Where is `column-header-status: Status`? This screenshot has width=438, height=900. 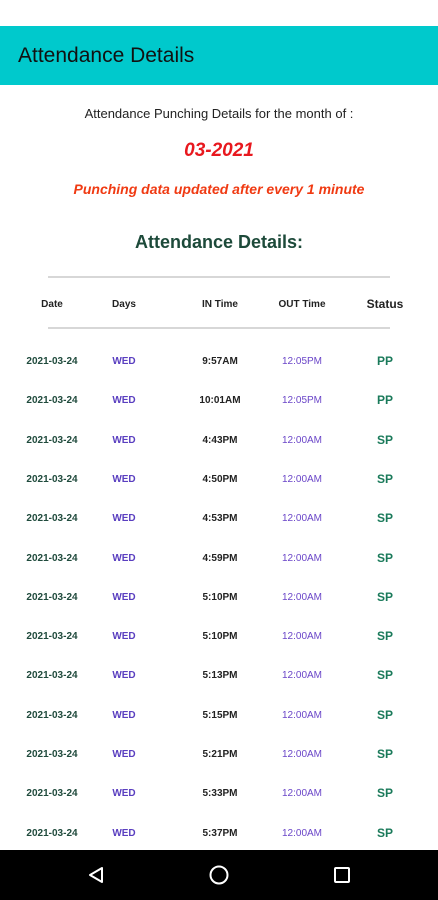 column-header-status: Status is located at coordinates (385, 304).